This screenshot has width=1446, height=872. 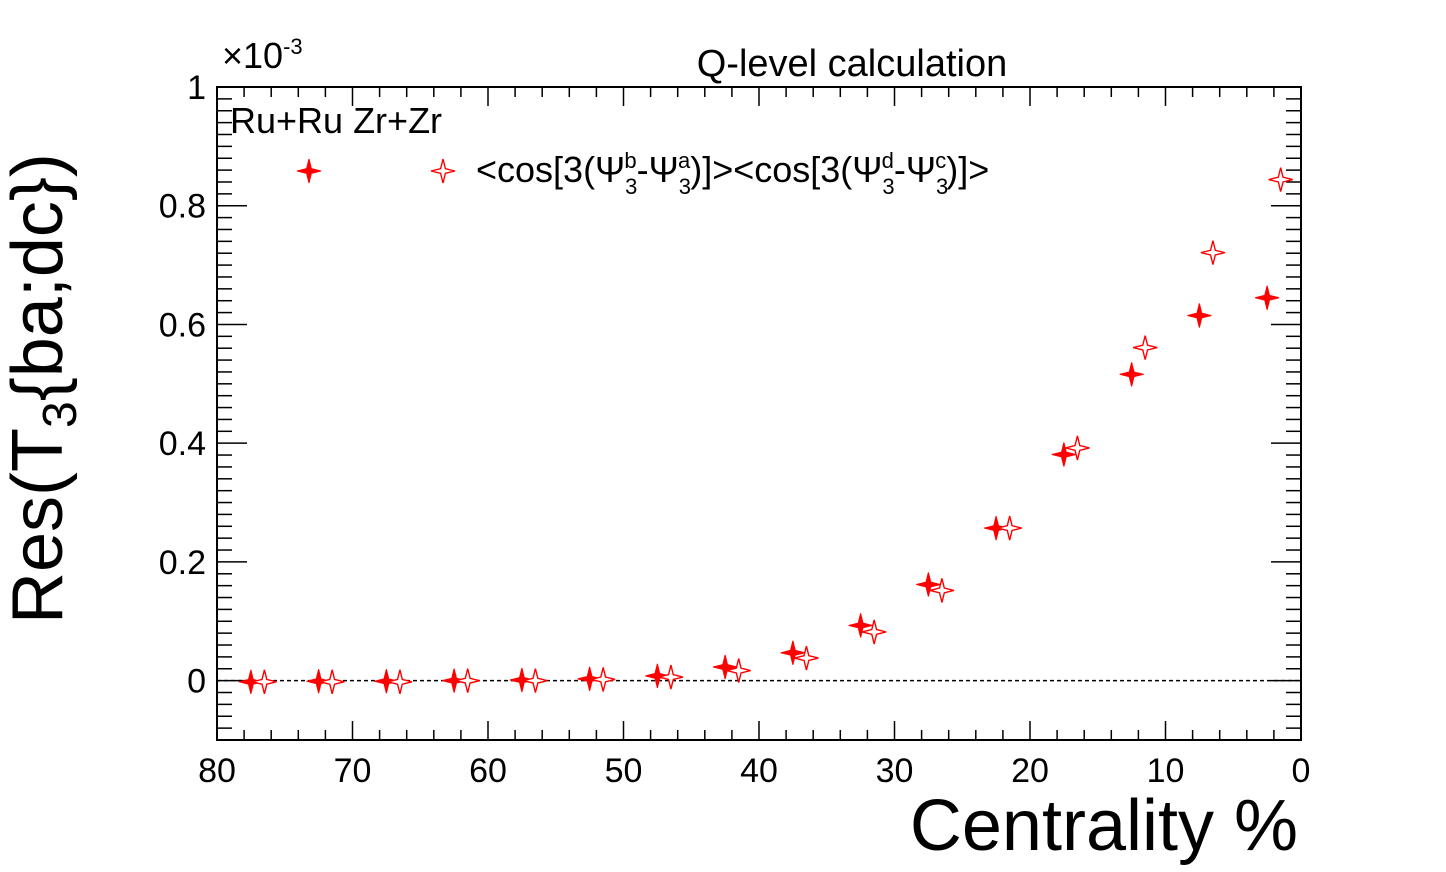 What do you see at coordinates (942, 186) in the screenshot?
I see `legend-part-10: 3` at bounding box center [942, 186].